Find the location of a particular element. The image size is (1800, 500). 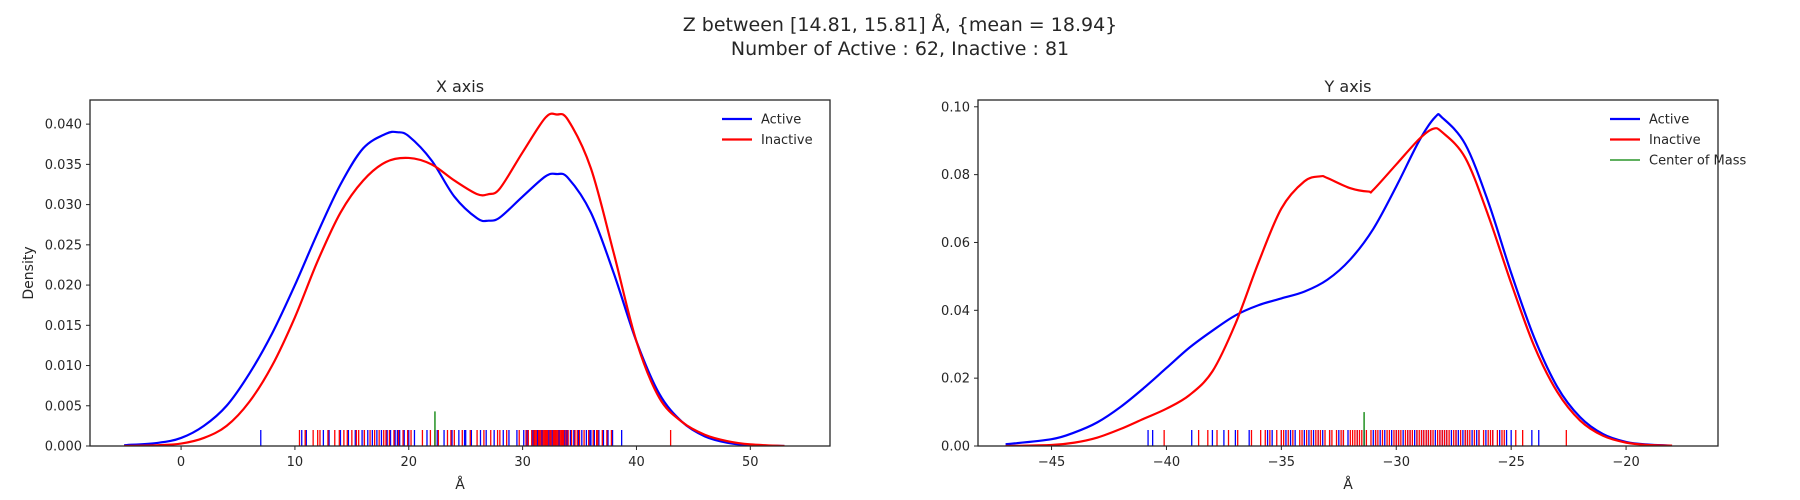

y-tick-label: 0.00 is located at coordinates (955, 447).